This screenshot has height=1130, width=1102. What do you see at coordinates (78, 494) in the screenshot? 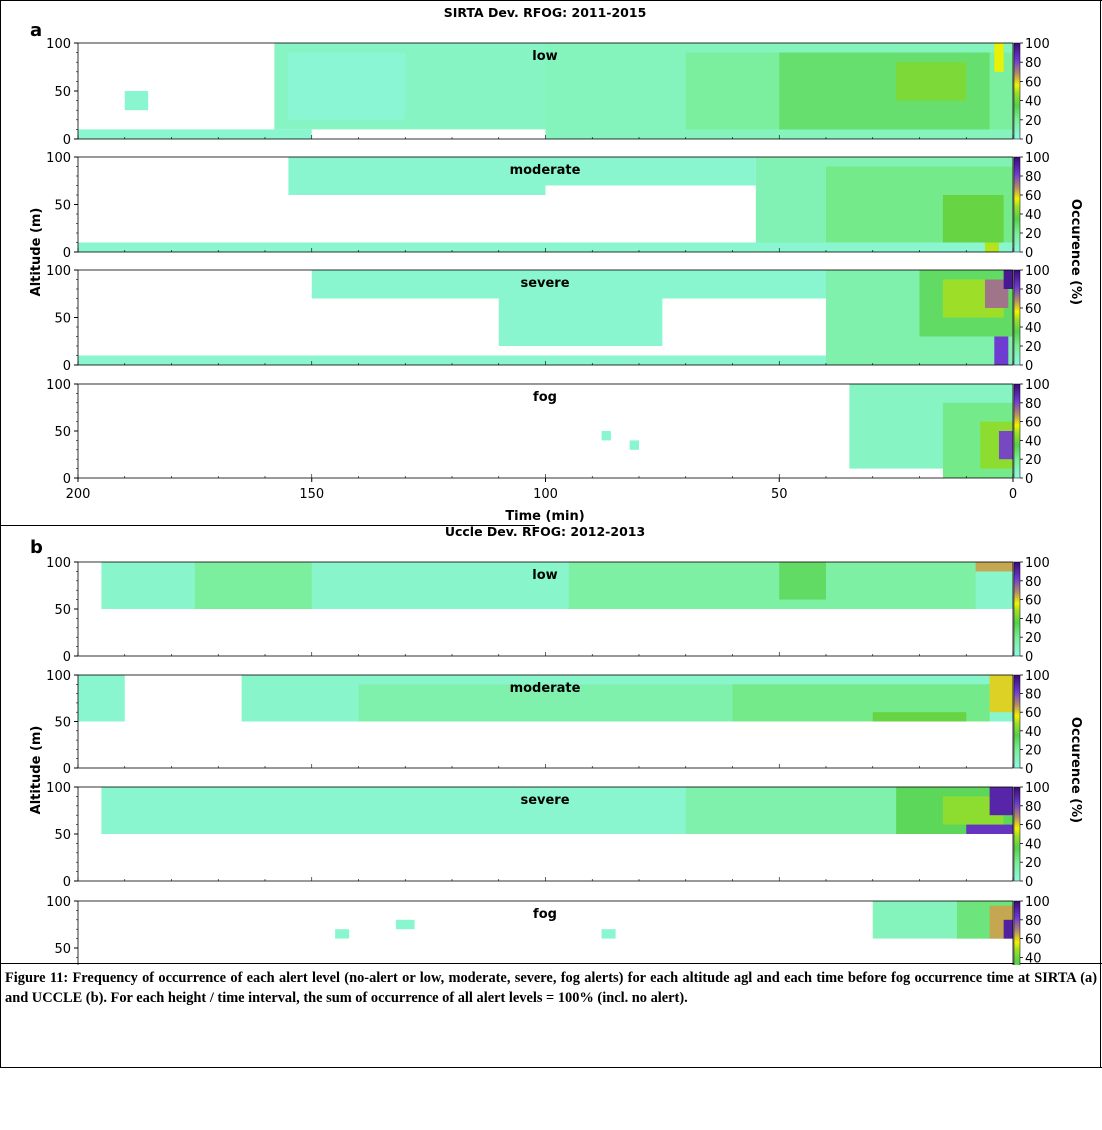
I see `x-tick-label: 200` at bounding box center [78, 494].